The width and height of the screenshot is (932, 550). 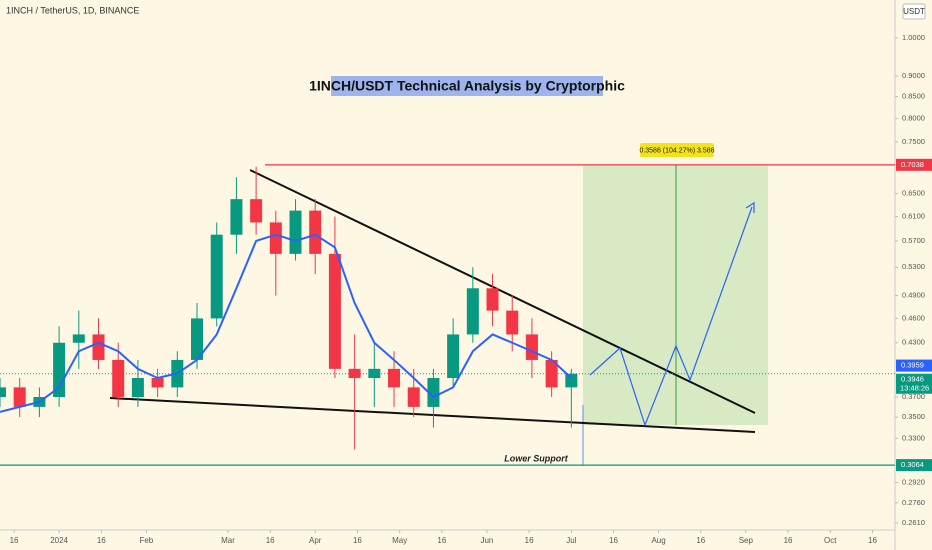 I want to click on x-tick-label: May, so click(x=399, y=540).